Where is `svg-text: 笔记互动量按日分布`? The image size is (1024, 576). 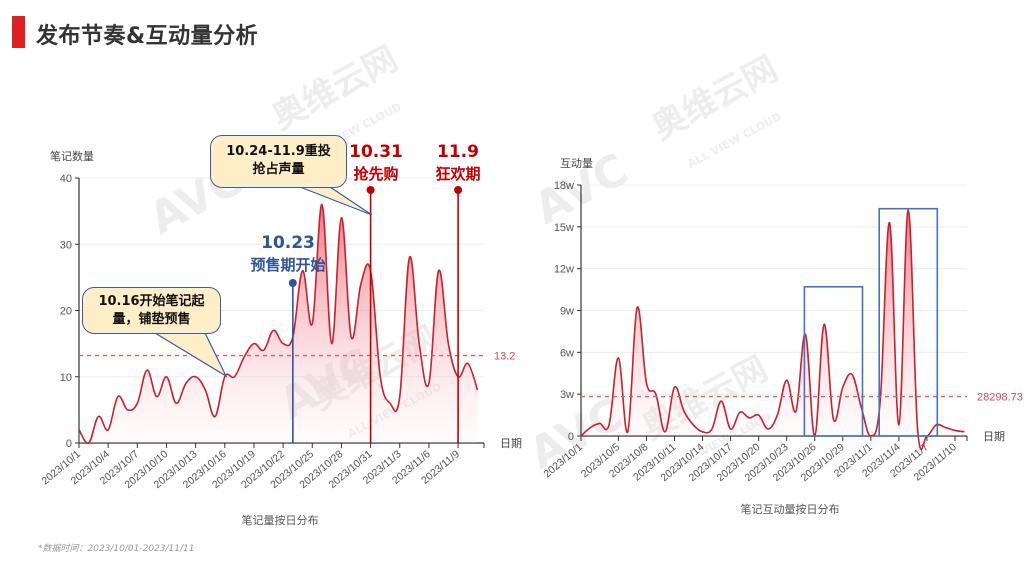 svg-text: 笔记互动量按日分布 is located at coordinates (790, 509).